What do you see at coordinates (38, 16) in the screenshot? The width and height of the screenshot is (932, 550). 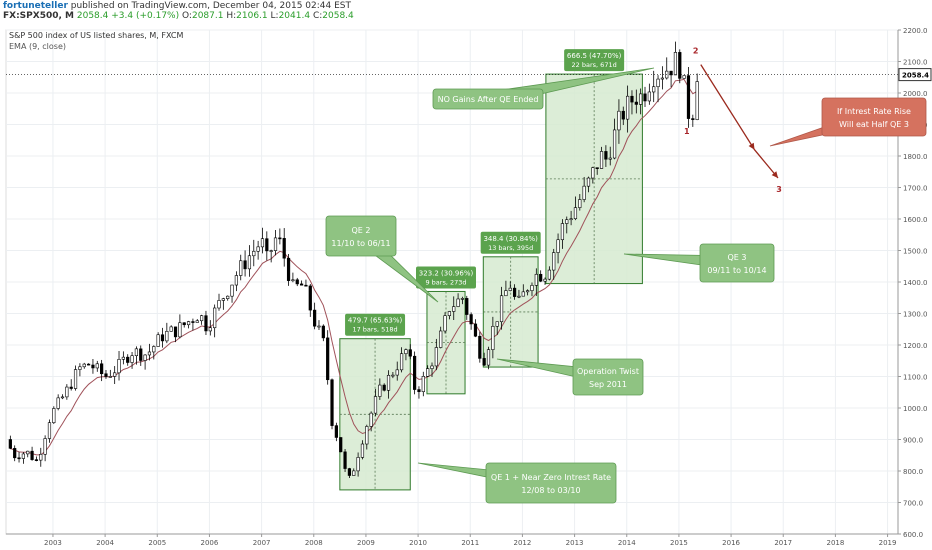 I see `symbol-label: FX:SPX500, M` at bounding box center [38, 16].